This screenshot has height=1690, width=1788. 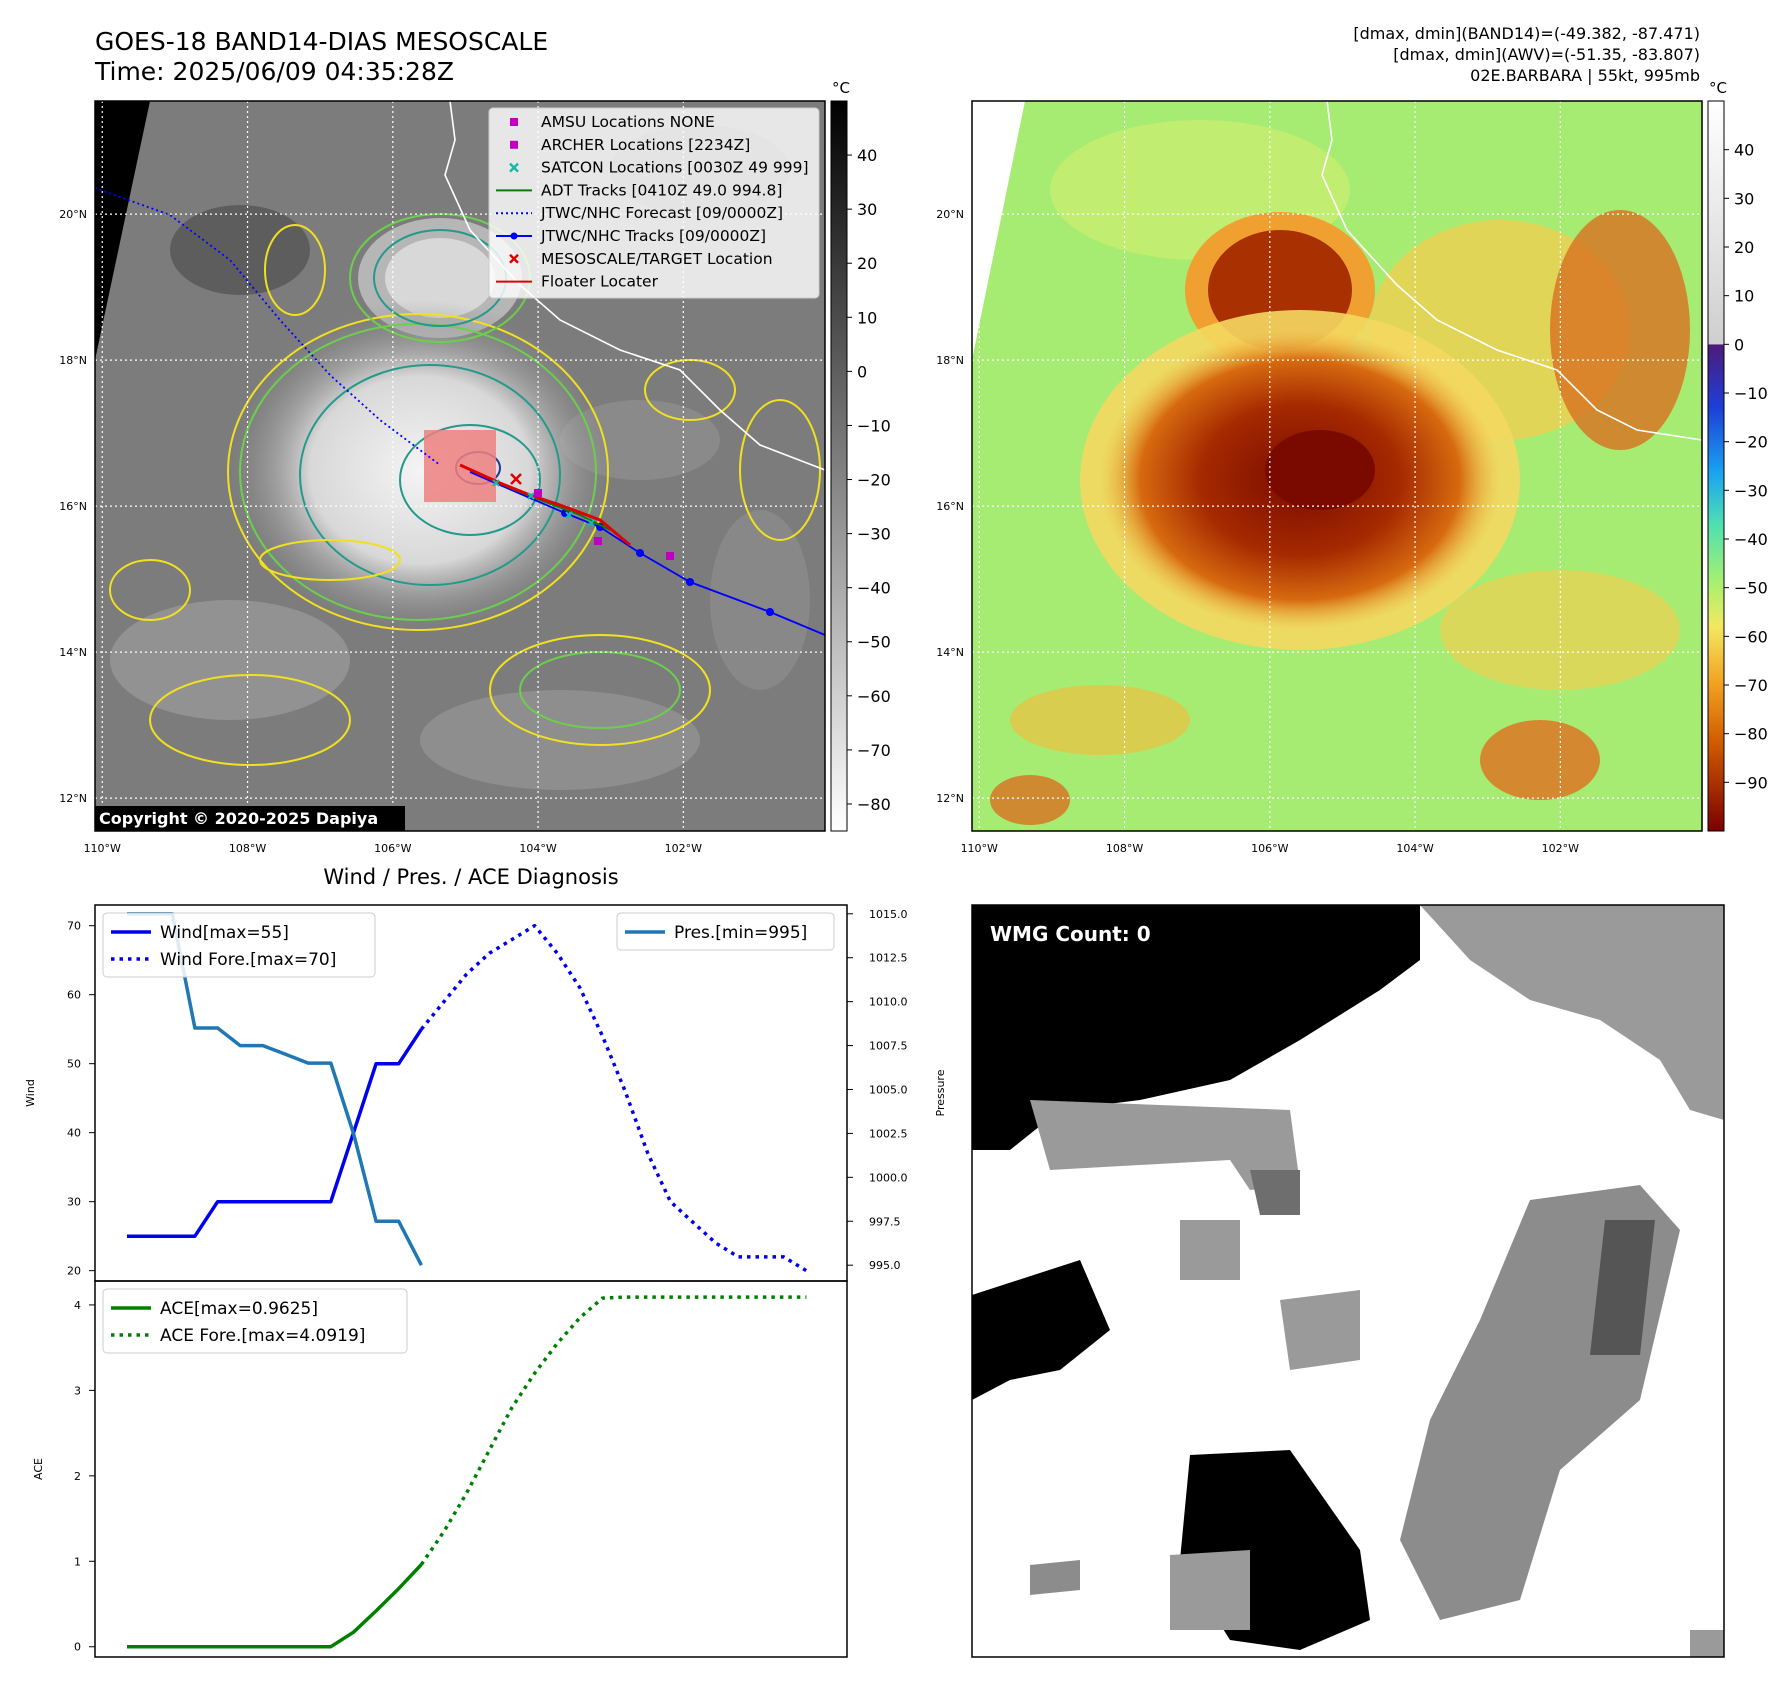 What do you see at coordinates (604, 524) in the screenshot?
I see `archer-markers` at bounding box center [604, 524].